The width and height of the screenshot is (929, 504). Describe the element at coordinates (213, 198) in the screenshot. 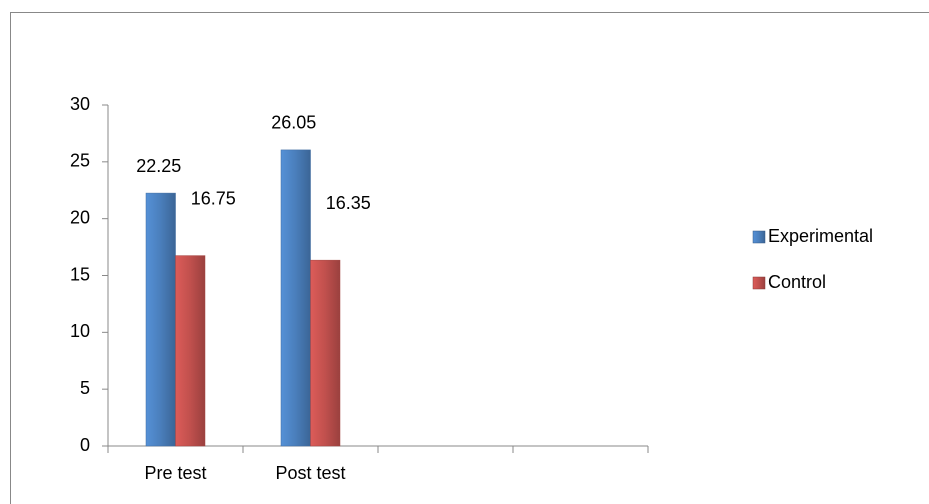

I see `data-label: 16.75` at that location.